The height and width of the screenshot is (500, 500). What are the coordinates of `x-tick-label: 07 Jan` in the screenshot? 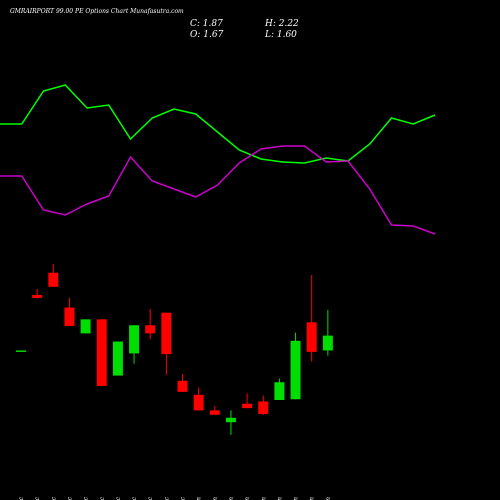 It's located at (263, 498).